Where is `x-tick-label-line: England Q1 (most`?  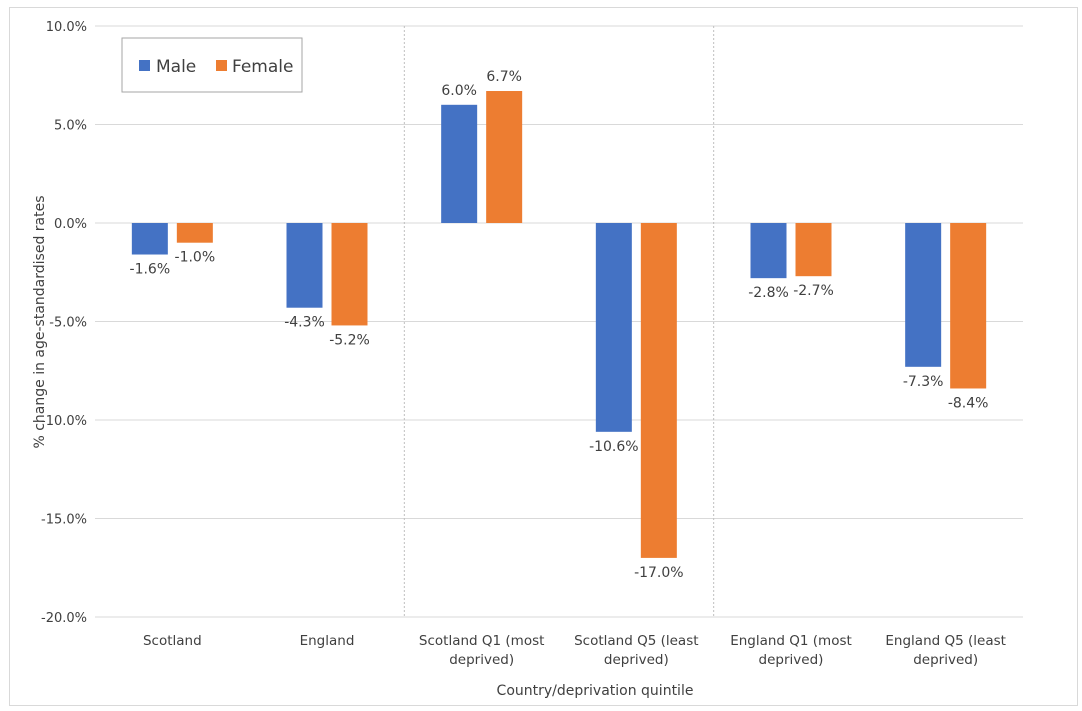 x-tick-label-line: England Q1 (most is located at coordinates (791, 641).